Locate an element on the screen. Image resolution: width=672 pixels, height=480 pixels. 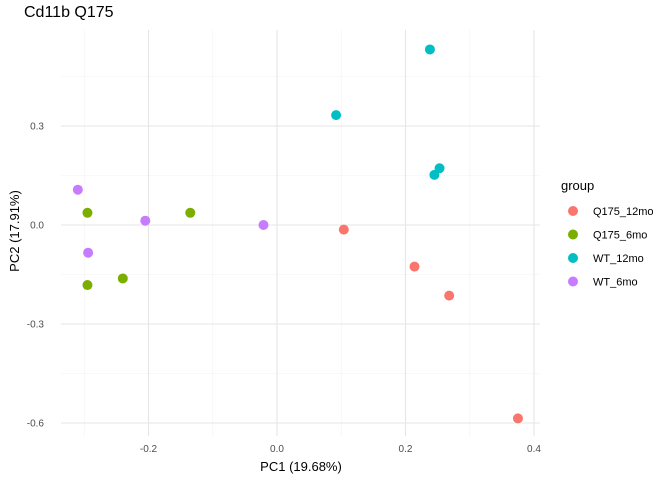
legend: group Q175_12mo Q175_6mo WT_12mo WT_6mo is located at coordinates (607, 233).